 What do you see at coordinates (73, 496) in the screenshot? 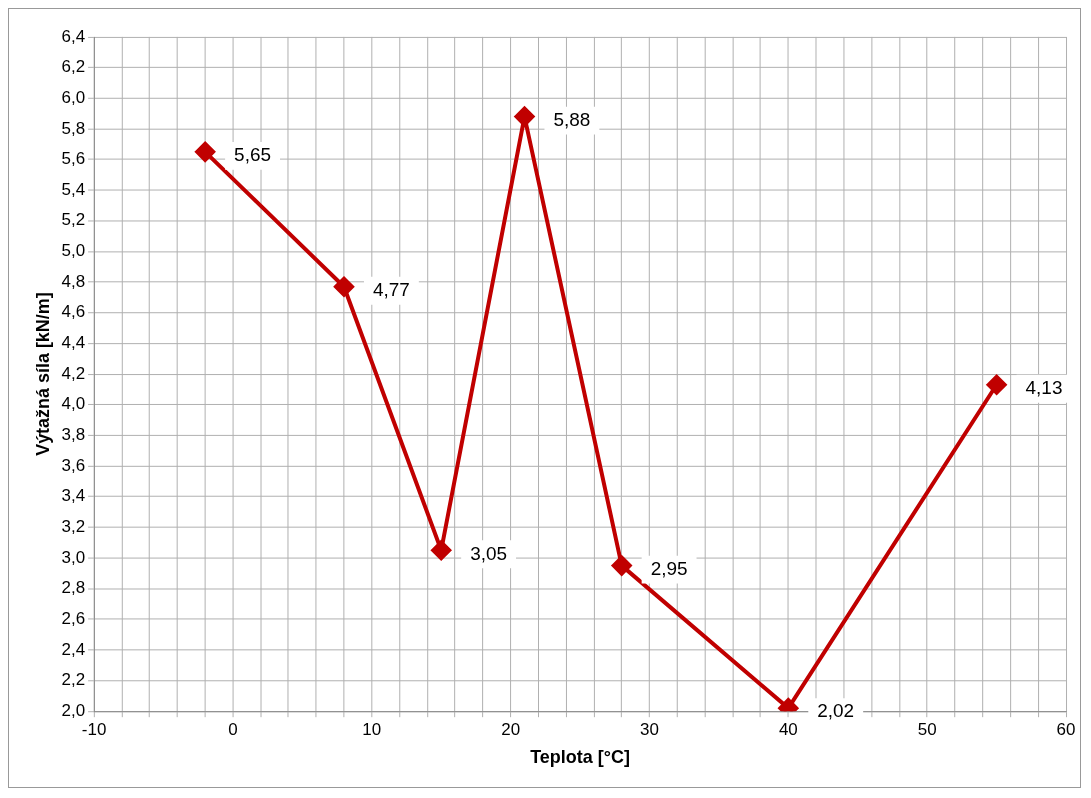
I see `y-tick-label: 3,4` at bounding box center [73, 496].